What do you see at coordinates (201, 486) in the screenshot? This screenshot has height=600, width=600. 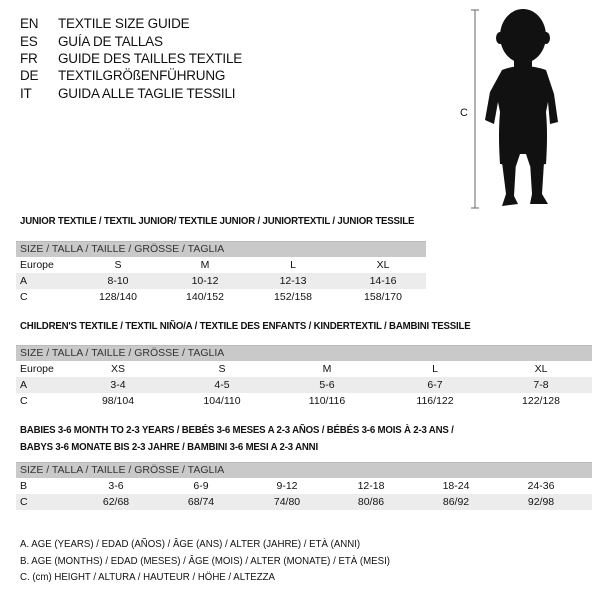 I see `cell: 6-9` at bounding box center [201, 486].